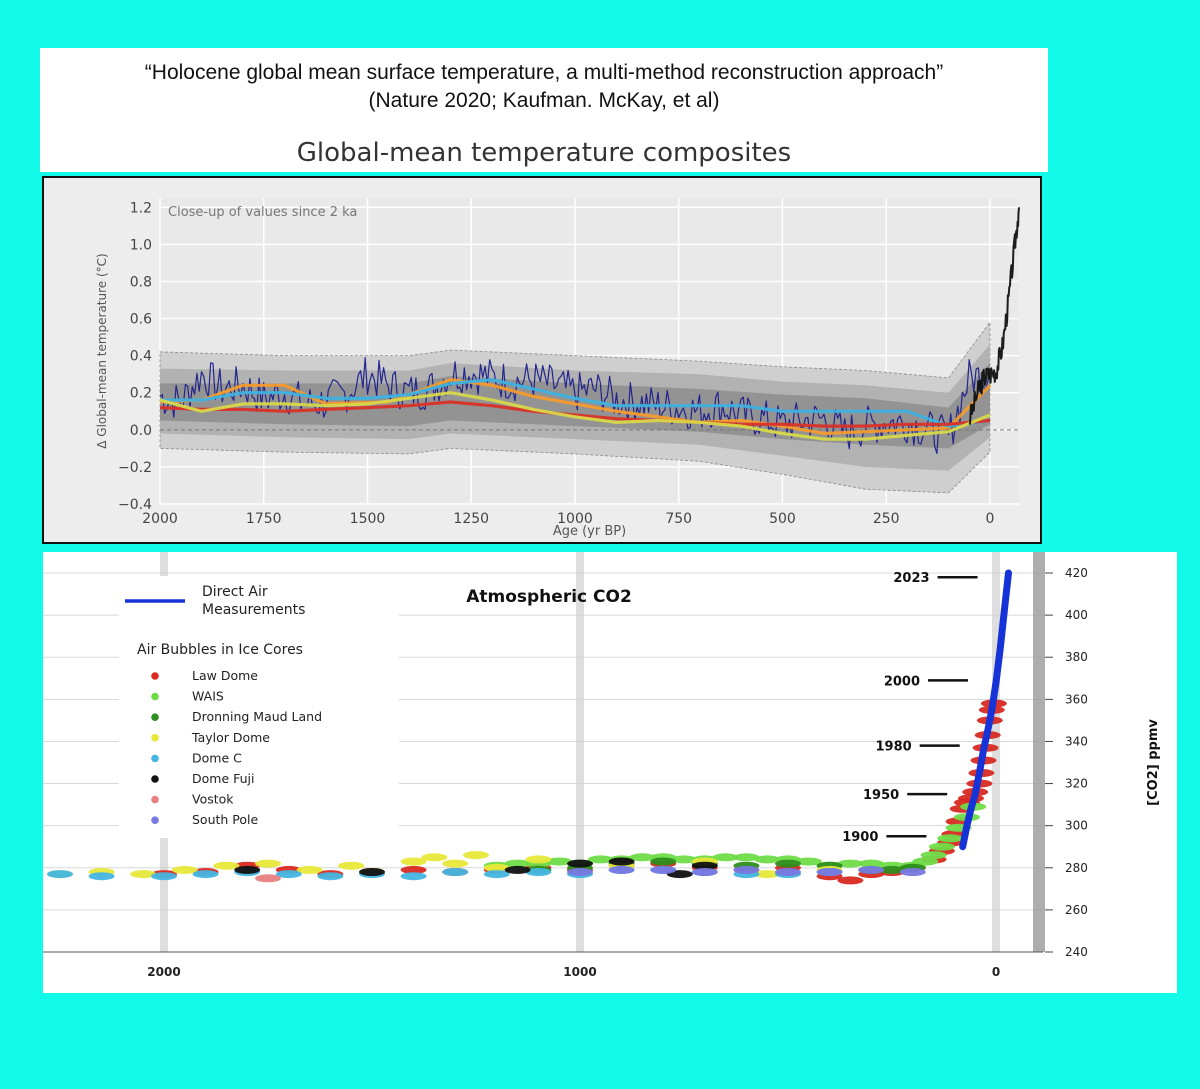 The height and width of the screenshot is (1089, 1200). I want to click on legend-ice-core-title: Air Bubbles in Ice Cores, so click(220, 650).